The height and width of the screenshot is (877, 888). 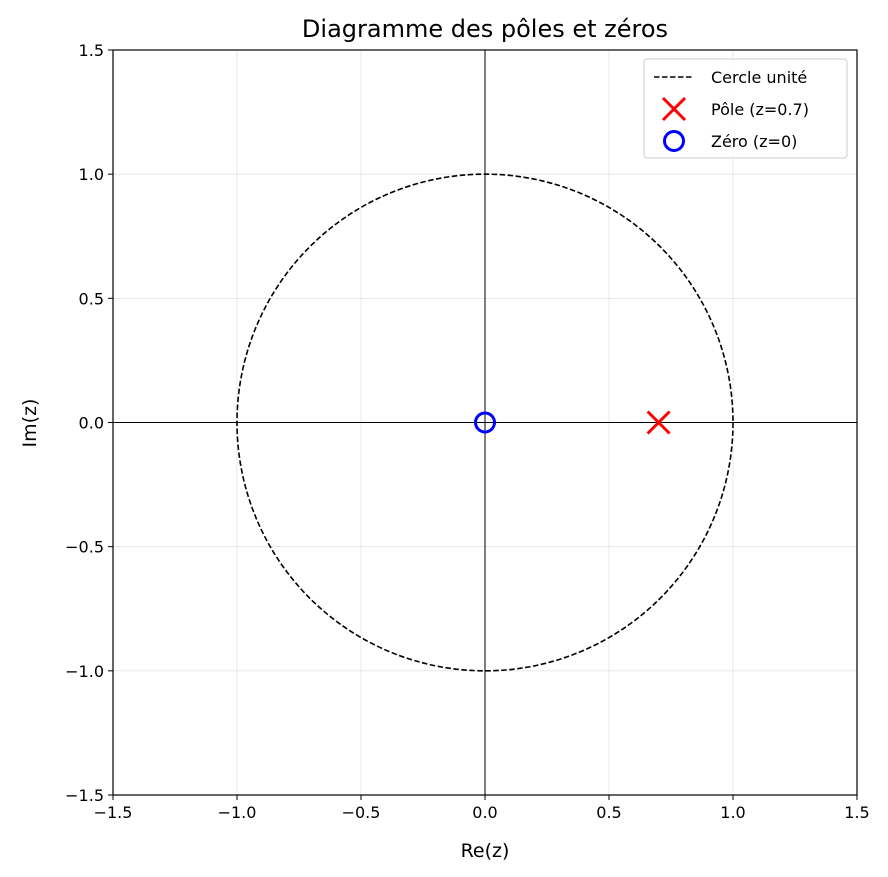 What do you see at coordinates (674, 141) in the screenshot?
I see `legend-zero-swatch` at bounding box center [674, 141].